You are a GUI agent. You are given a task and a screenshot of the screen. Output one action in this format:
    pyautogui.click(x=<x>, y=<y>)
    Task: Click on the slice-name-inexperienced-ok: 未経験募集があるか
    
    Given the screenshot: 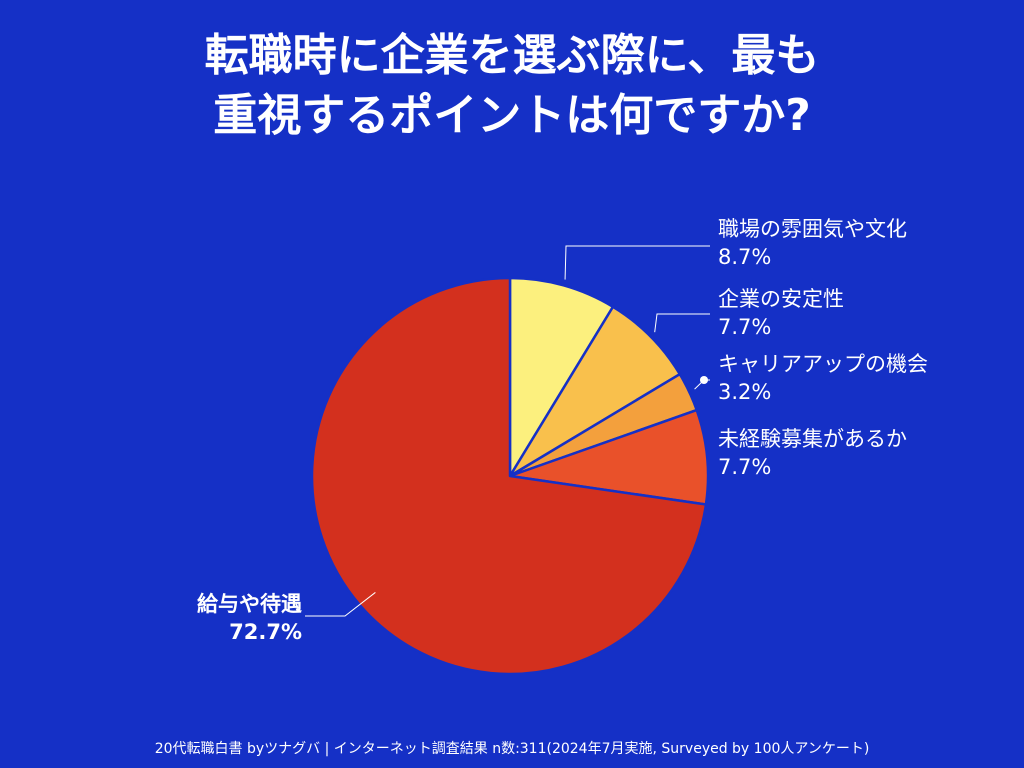 What is the action you would take?
    pyautogui.click(x=812, y=439)
    